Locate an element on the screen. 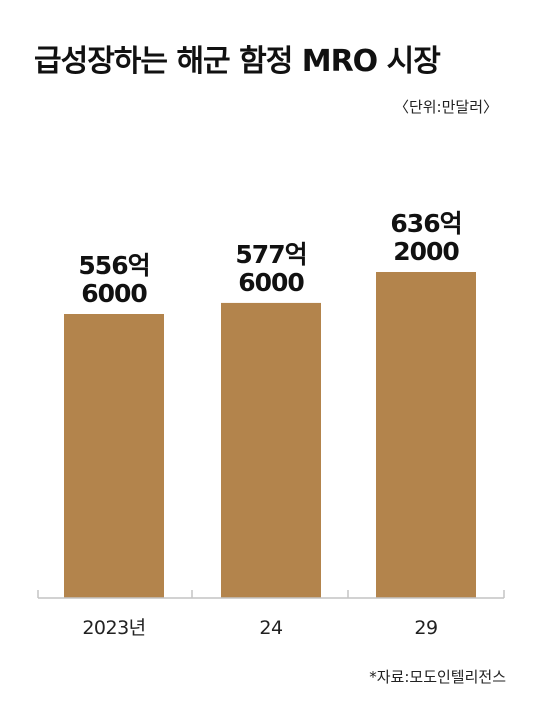 The width and height of the screenshot is (550, 712). x-tick-label: 2023년 is located at coordinates (113, 628).